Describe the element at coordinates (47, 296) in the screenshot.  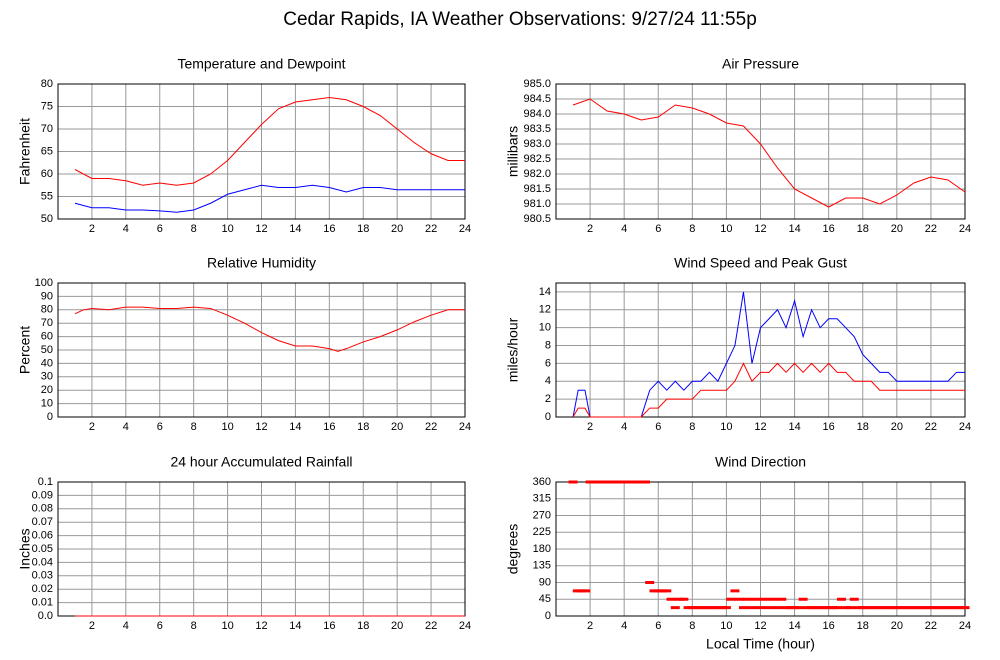
I see `y-tick-label: 90` at that location.